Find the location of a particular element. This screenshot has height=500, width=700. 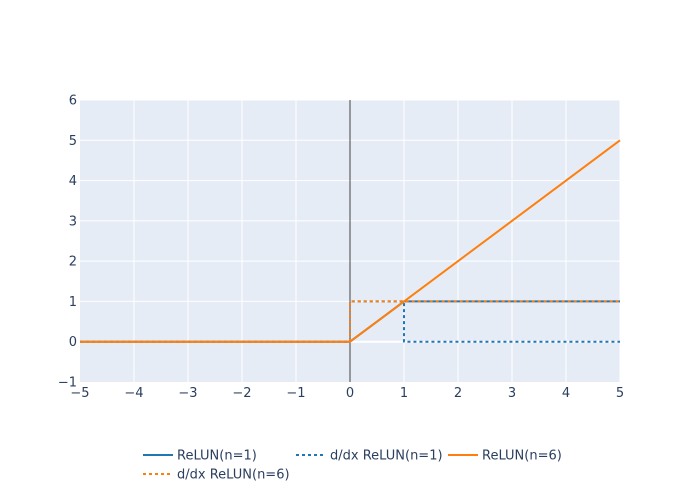

legend-item-0: ReLUN(n=1) is located at coordinates (200, 456).